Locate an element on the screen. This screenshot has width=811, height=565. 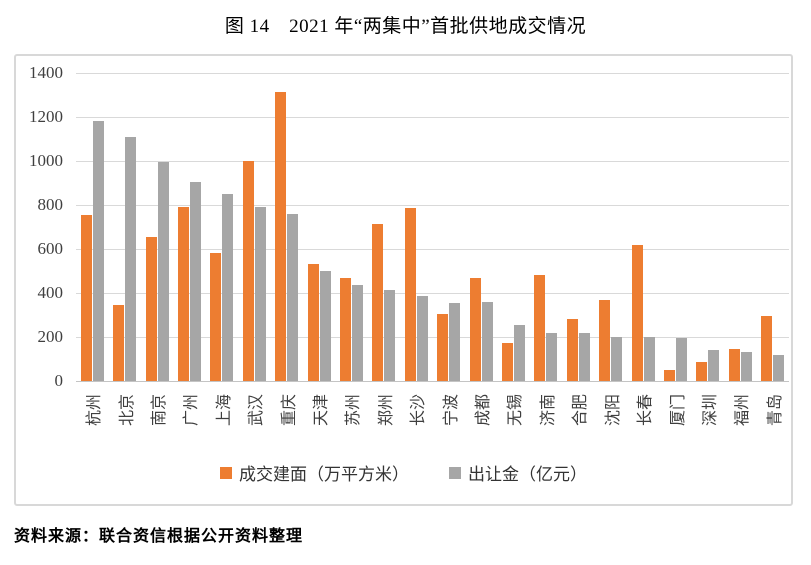
bar-group-福州 is located at coordinates (740, 365).